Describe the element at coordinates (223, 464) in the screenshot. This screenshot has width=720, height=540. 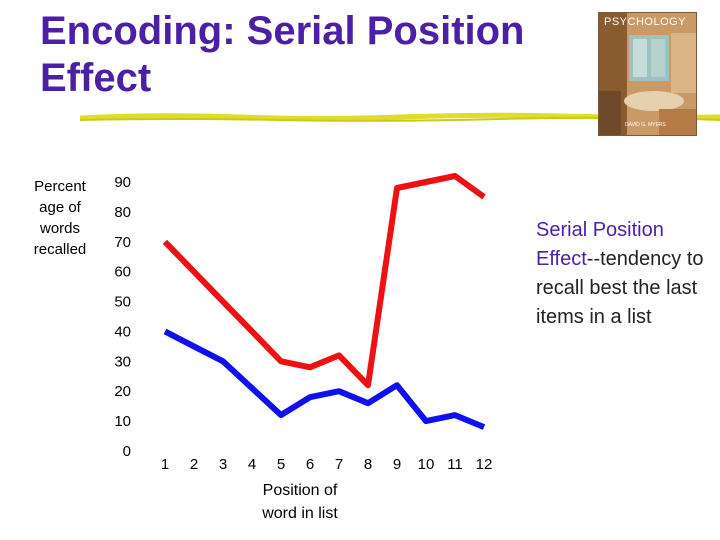
I see `x-tick-label: 3` at that location.